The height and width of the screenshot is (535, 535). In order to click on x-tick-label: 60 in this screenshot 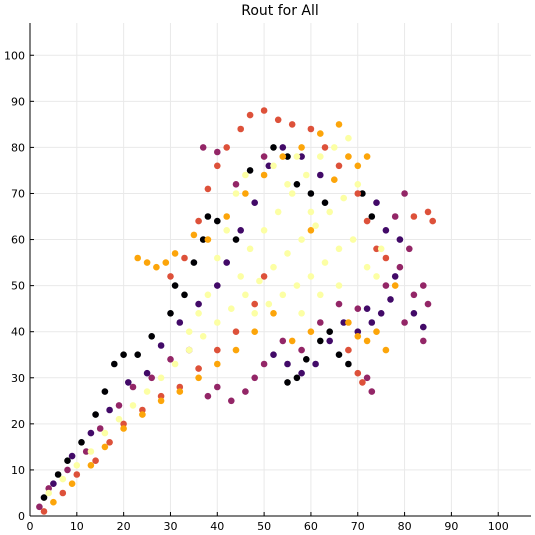, I will do `click(311, 526)`.